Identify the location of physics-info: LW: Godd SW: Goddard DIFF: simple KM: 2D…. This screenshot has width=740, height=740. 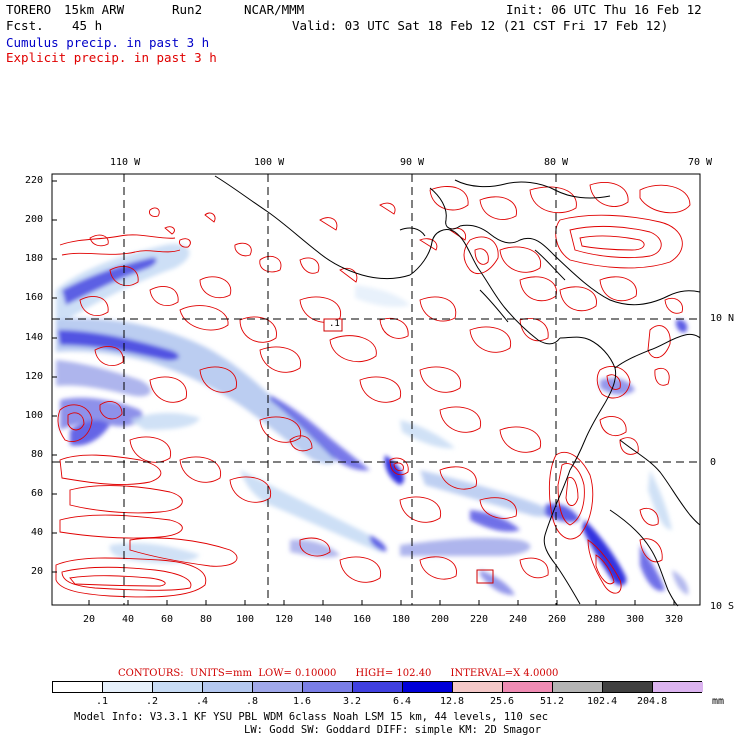
(393, 730).